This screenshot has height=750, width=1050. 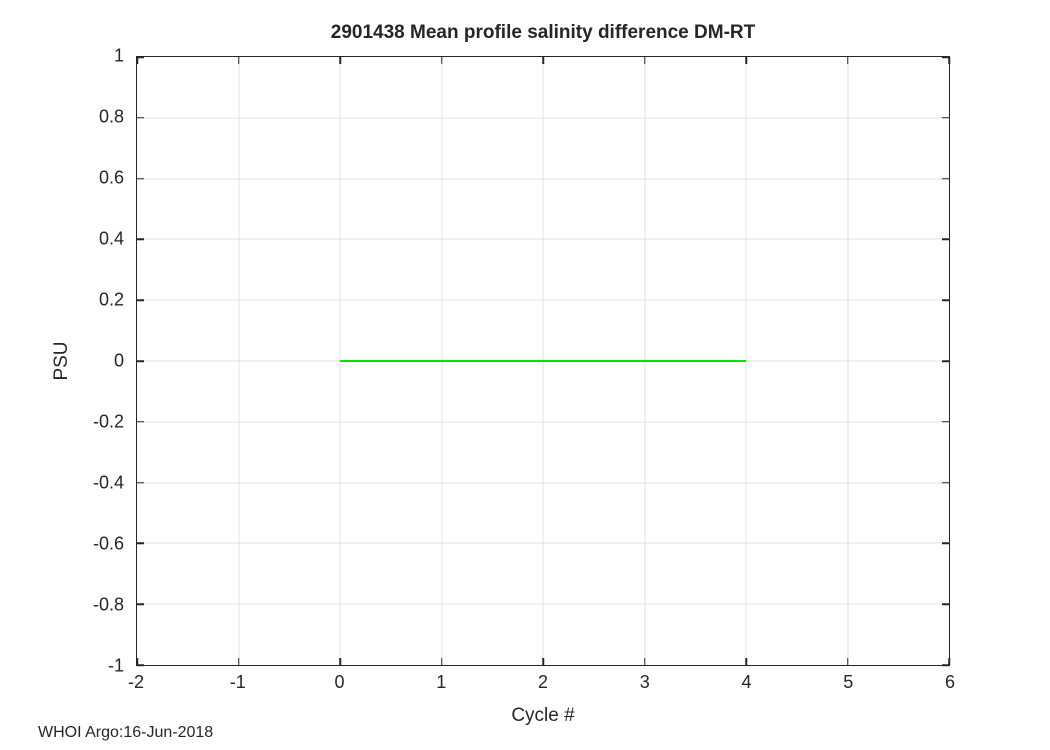 What do you see at coordinates (108, 543) in the screenshot?
I see `y-tick-label: -0.6` at bounding box center [108, 543].